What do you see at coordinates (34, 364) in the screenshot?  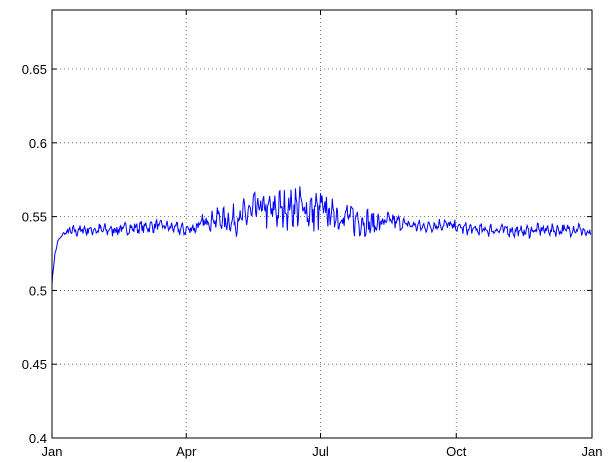 I see `y-tick-label: 0.45` at bounding box center [34, 364].